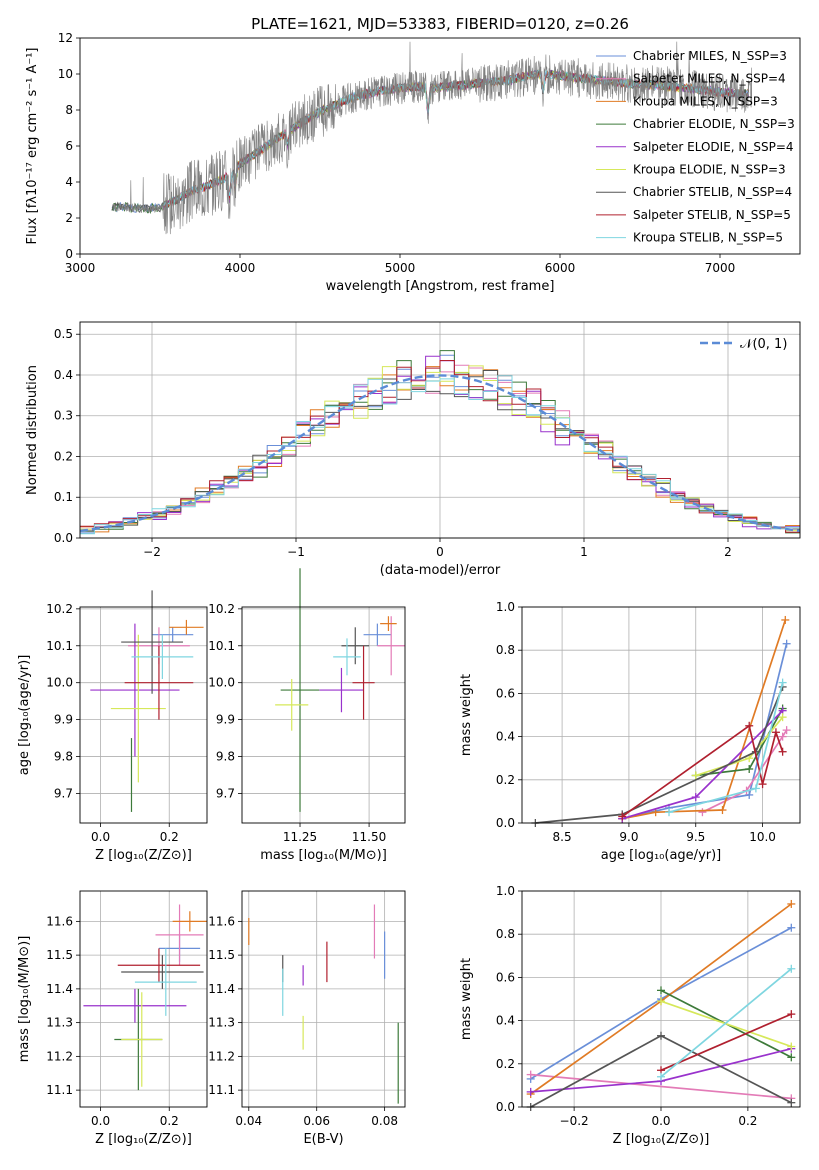  I want to click on y-tick-label: 12, so click(65, 38).